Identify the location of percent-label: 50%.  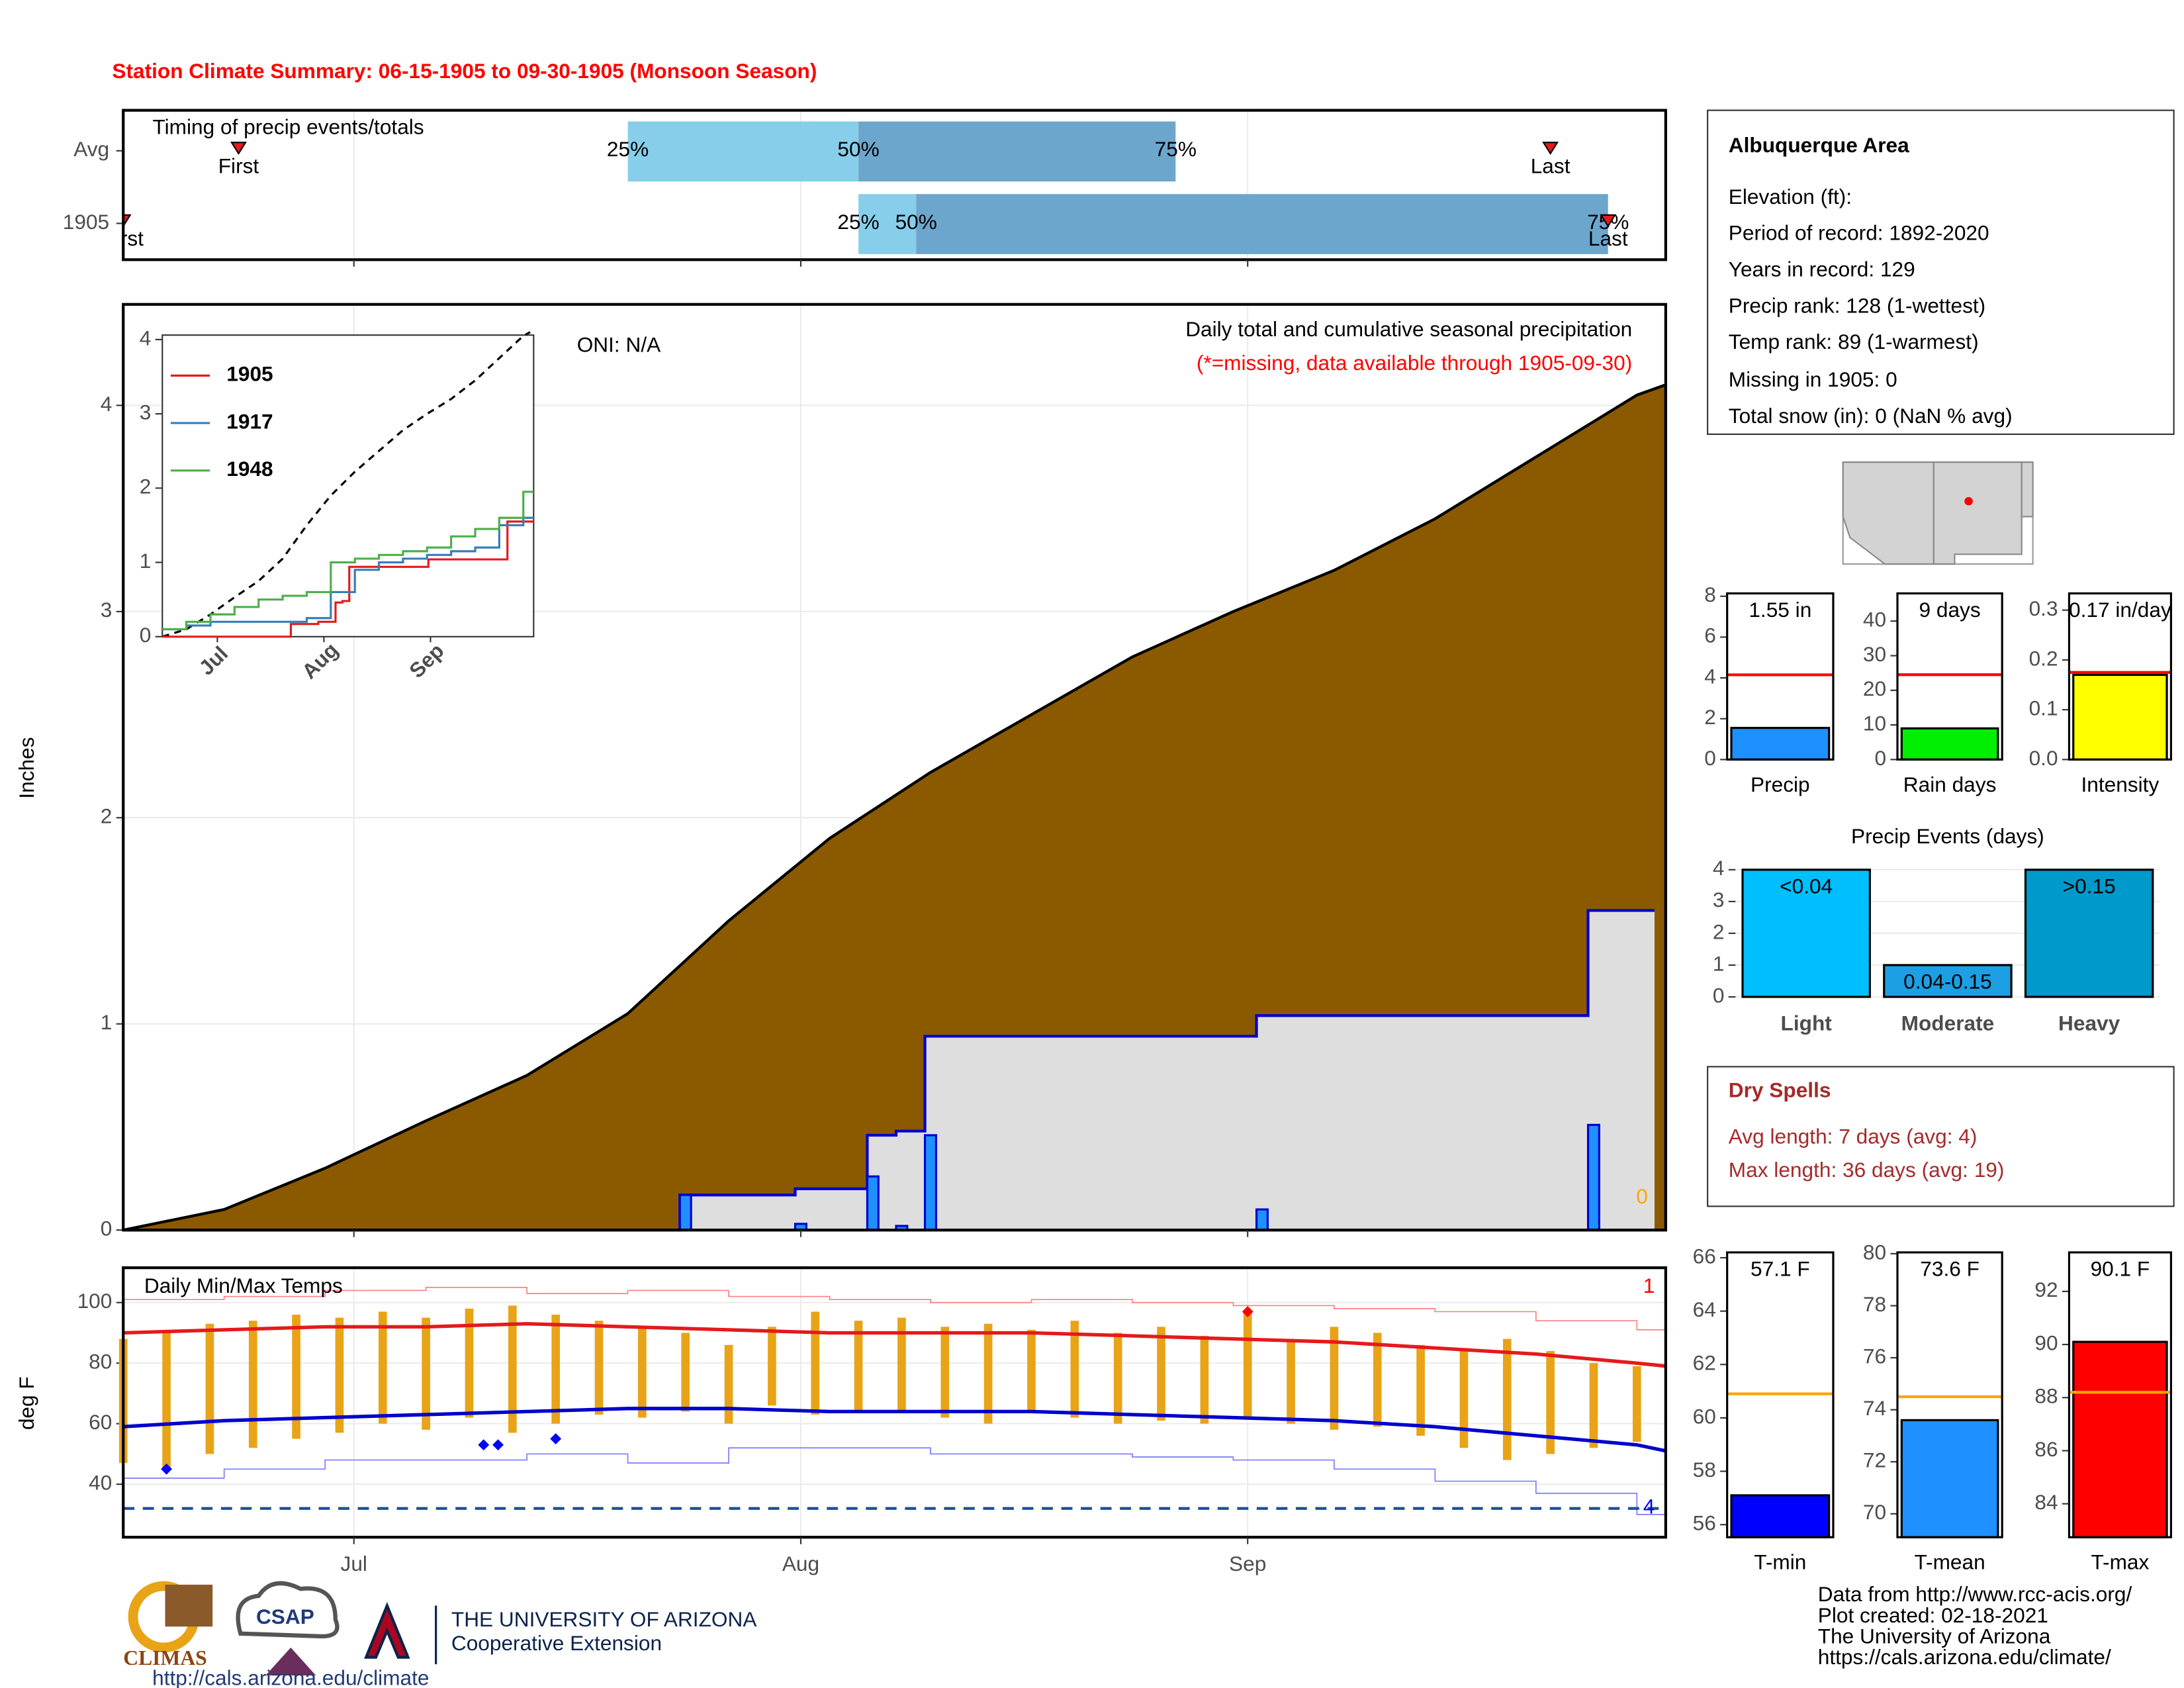
(858, 149).